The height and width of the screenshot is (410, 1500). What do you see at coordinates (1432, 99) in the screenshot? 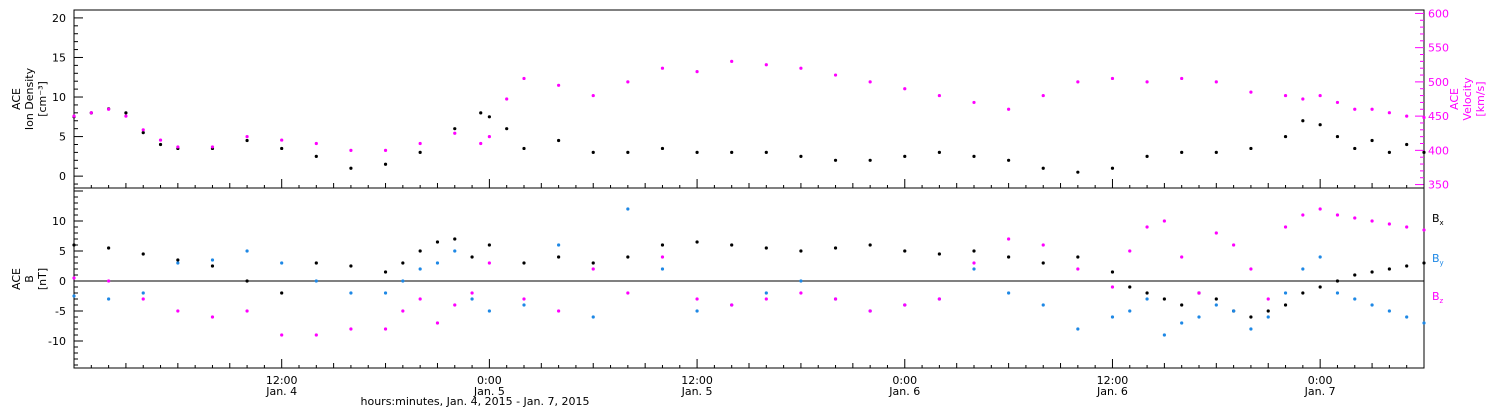
I see `velocity-axis-ticks: 350 400 450 500 550 600` at bounding box center [1432, 99].